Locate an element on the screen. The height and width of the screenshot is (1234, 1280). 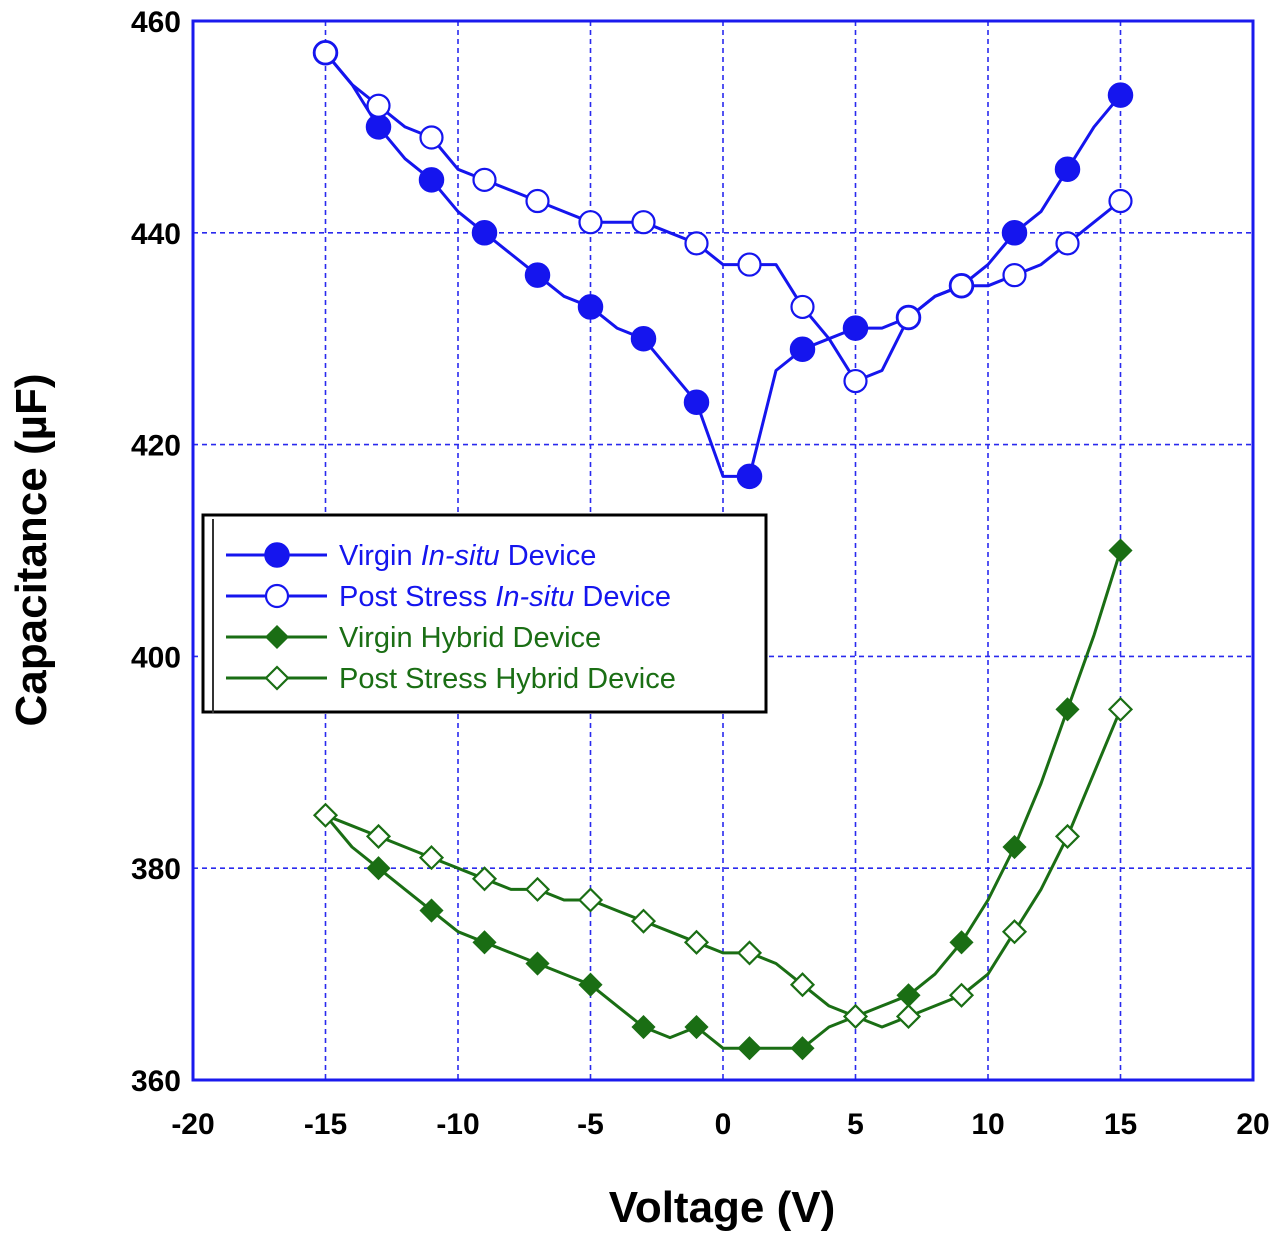
x-tick-label: -5 is located at coordinates (590, 1124).